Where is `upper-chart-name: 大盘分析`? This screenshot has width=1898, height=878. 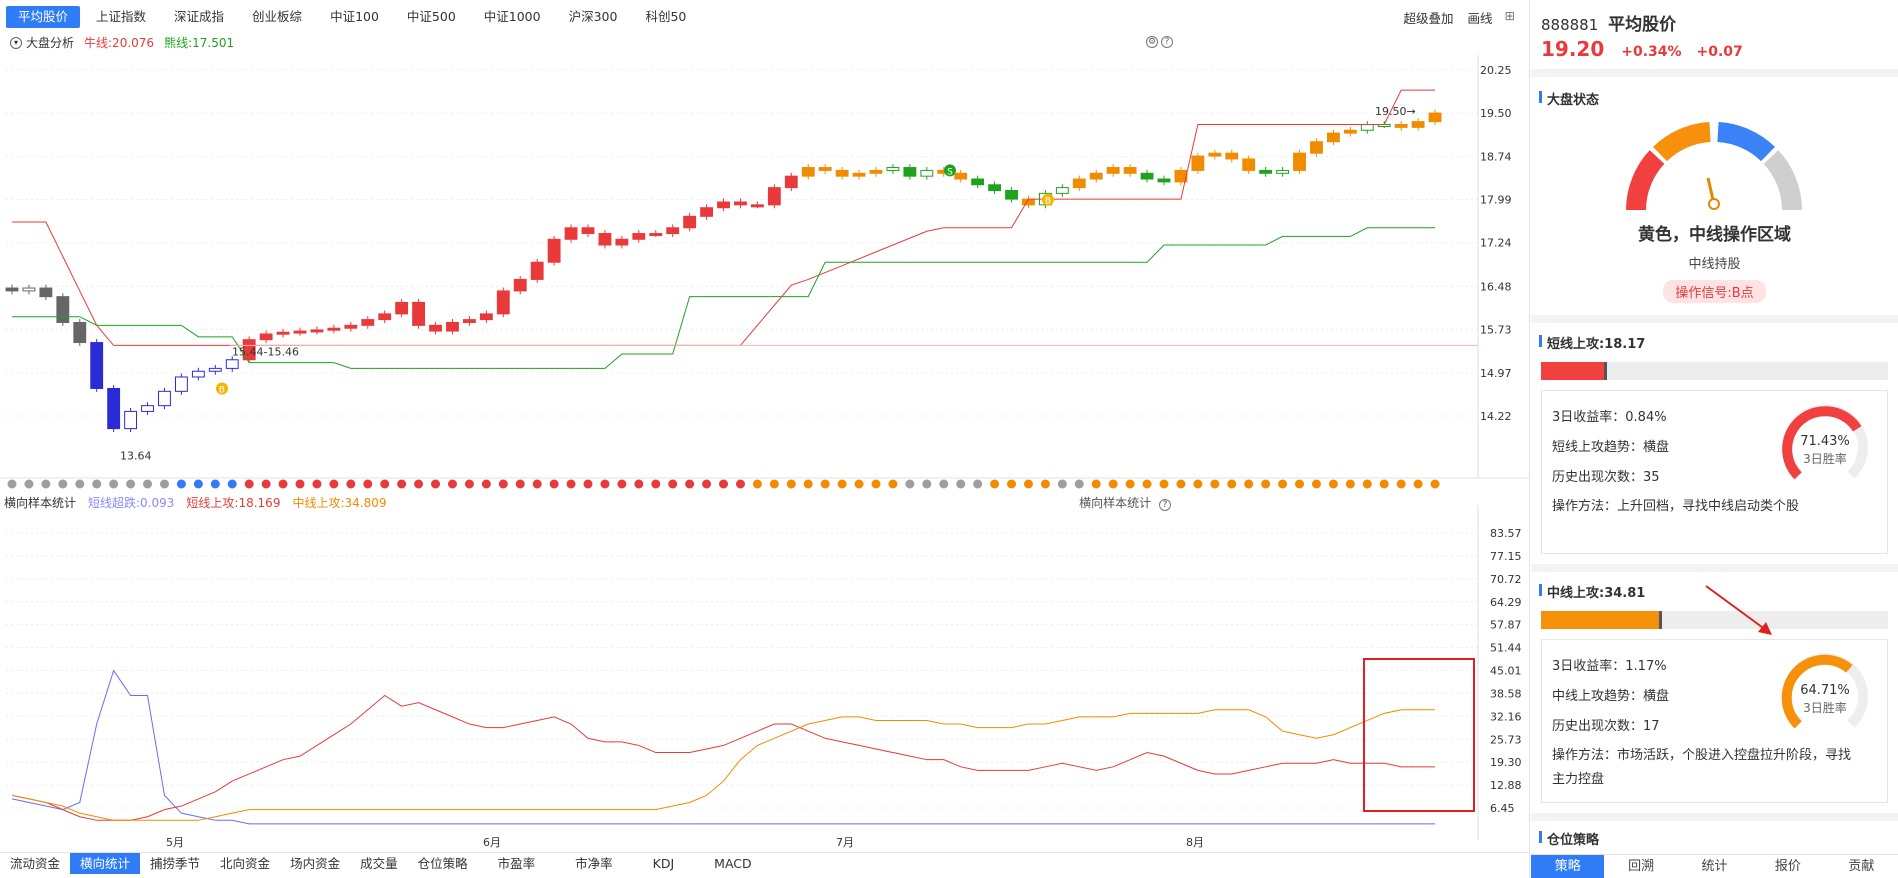
upper-chart-name: 大盘分析 is located at coordinates (50, 43).